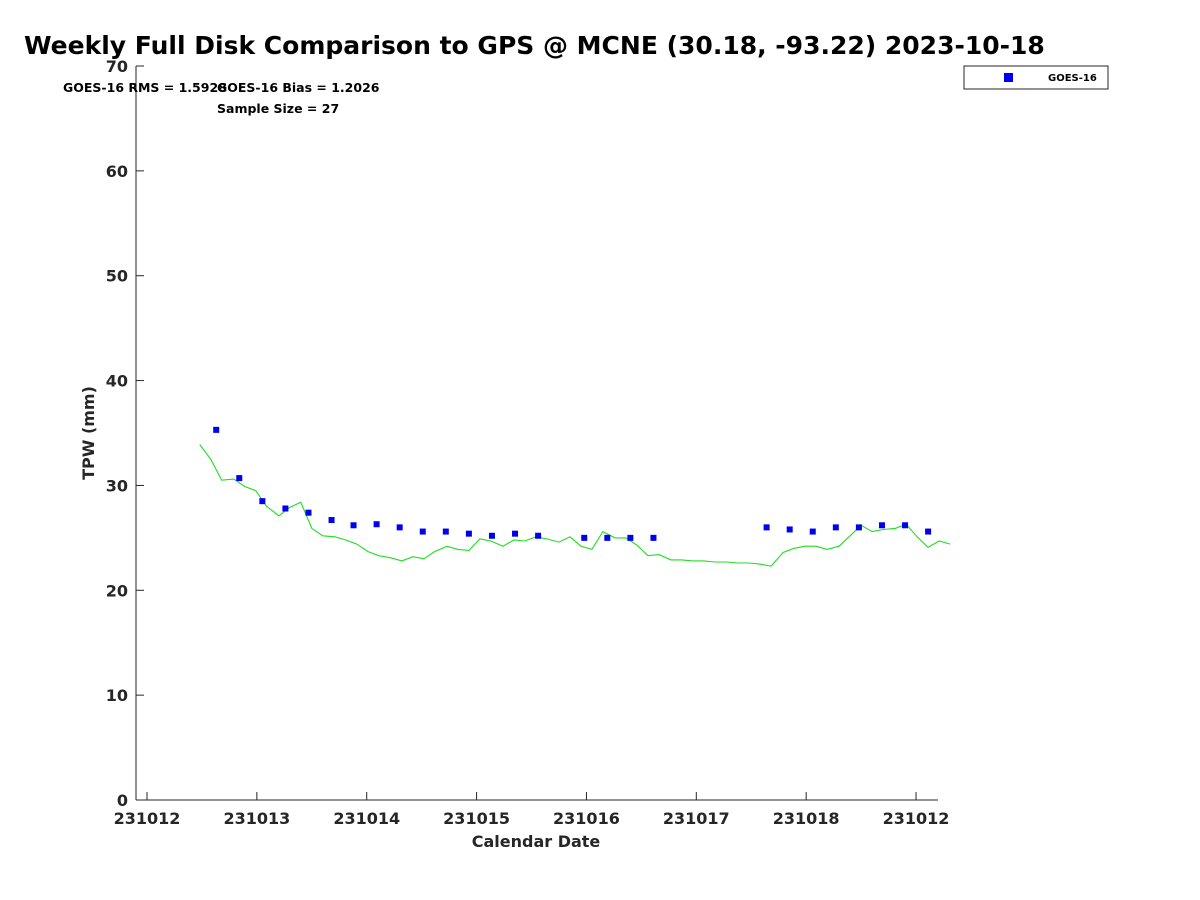 The height and width of the screenshot is (900, 1200). What do you see at coordinates (806, 818) in the screenshot?
I see `x-tick-label: 231018` at bounding box center [806, 818].